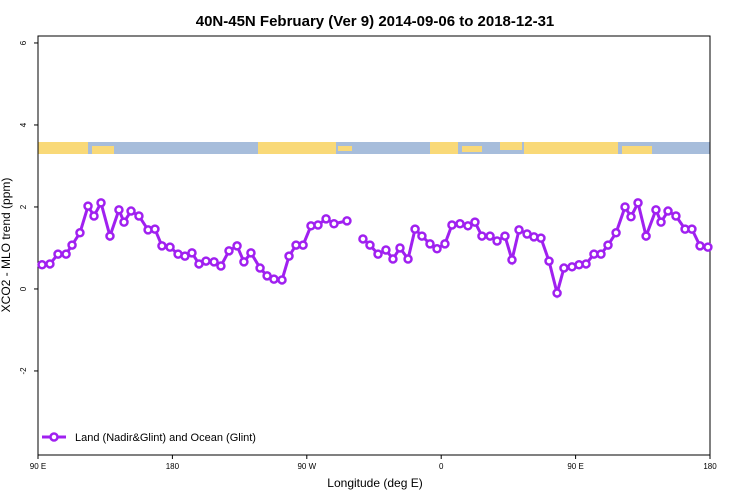 Image resolution: width=750 pixels, height=500 pixels. I want to click on y-tick-label: 2, so click(23, 206).